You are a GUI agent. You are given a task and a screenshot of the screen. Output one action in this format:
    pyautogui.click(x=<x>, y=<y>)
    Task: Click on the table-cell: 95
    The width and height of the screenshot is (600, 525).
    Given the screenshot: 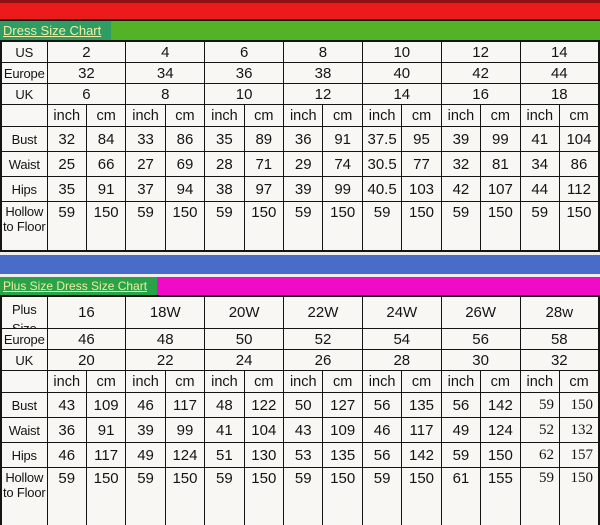 What is the action you would take?
    pyautogui.click(x=421, y=139)
    